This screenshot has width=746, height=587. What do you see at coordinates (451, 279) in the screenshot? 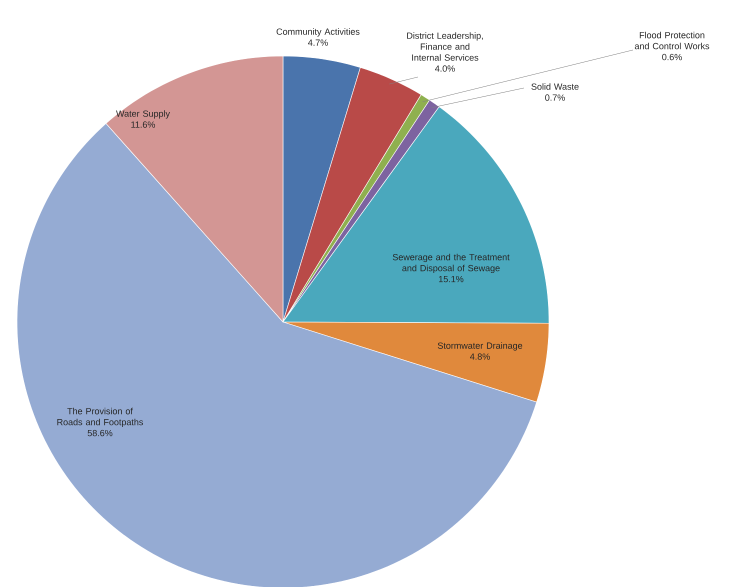
I see `data-label: 15.1%` at bounding box center [451, 279].